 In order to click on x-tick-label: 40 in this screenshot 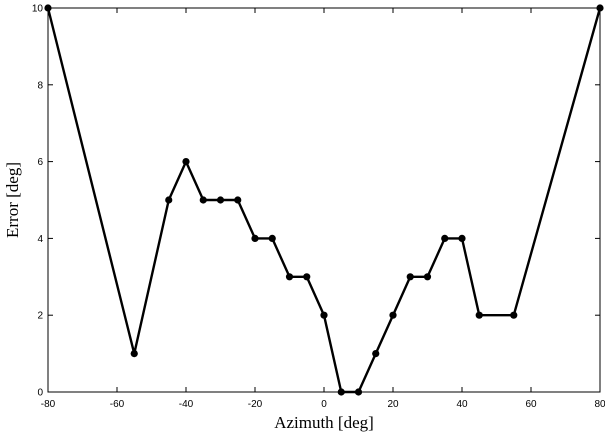, I will do `click(462, 404)`.